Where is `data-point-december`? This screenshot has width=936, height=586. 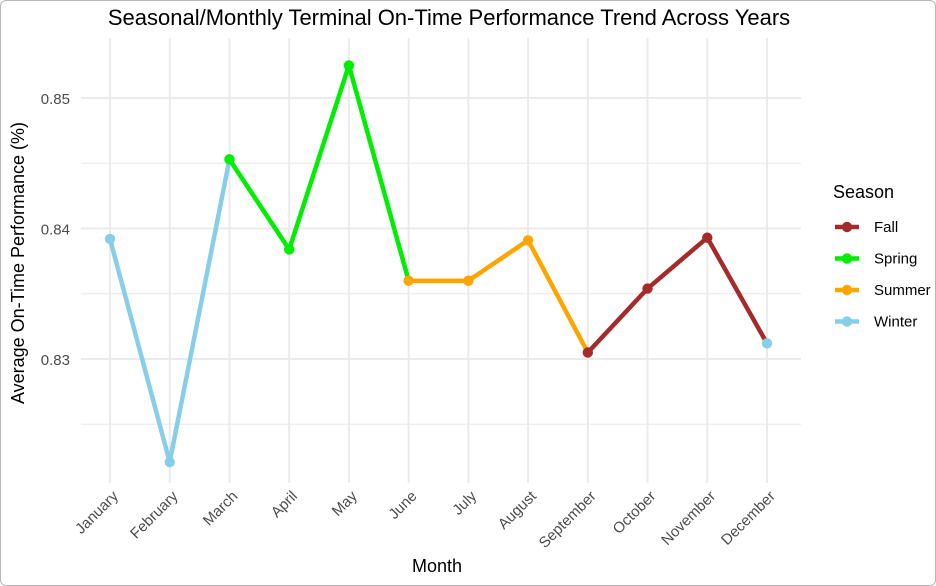 data-point-december is located at coordinates (767, 343).